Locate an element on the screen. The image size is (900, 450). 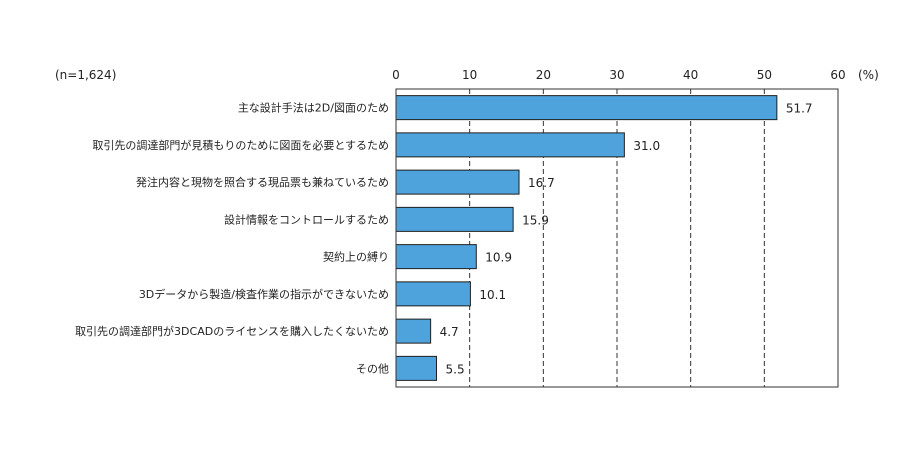
x-tick-label: 40 is located at coordinates (690, 75).